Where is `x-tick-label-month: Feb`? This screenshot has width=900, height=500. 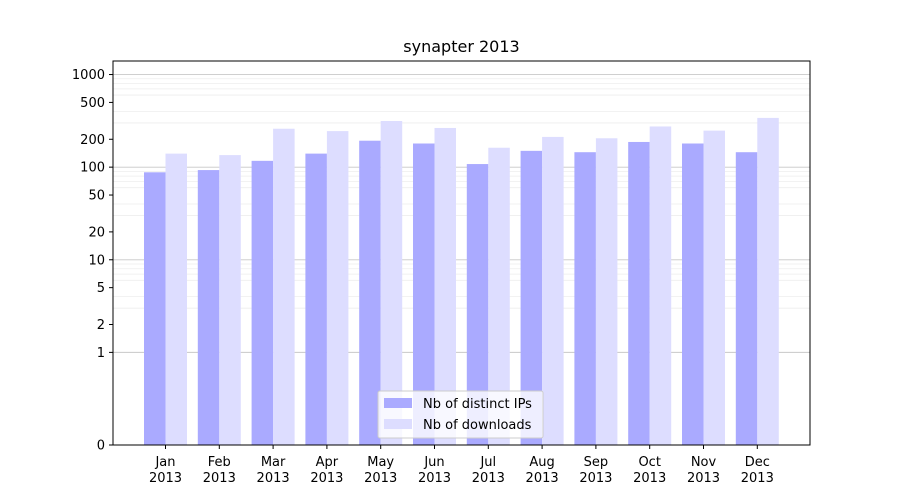
x-tick-label-month: Feb is located at coordinates (219, 462).